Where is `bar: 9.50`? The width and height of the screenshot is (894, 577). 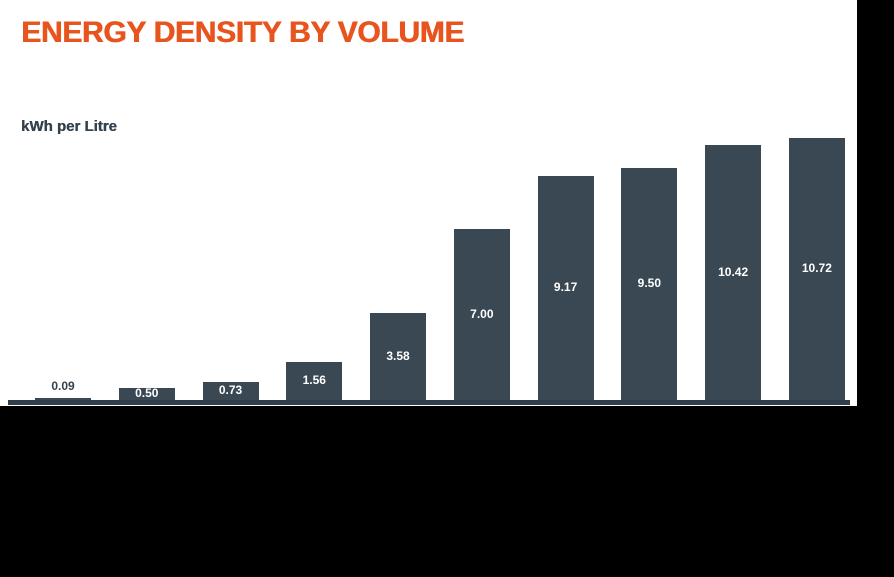
bar: 9.50 is located at coordinates (649, 284).